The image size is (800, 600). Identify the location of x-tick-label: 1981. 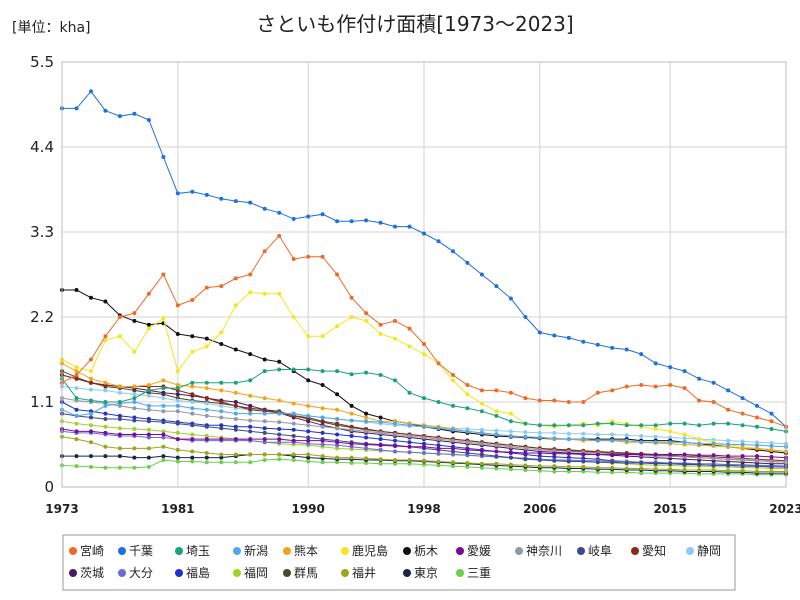
(177, 509).